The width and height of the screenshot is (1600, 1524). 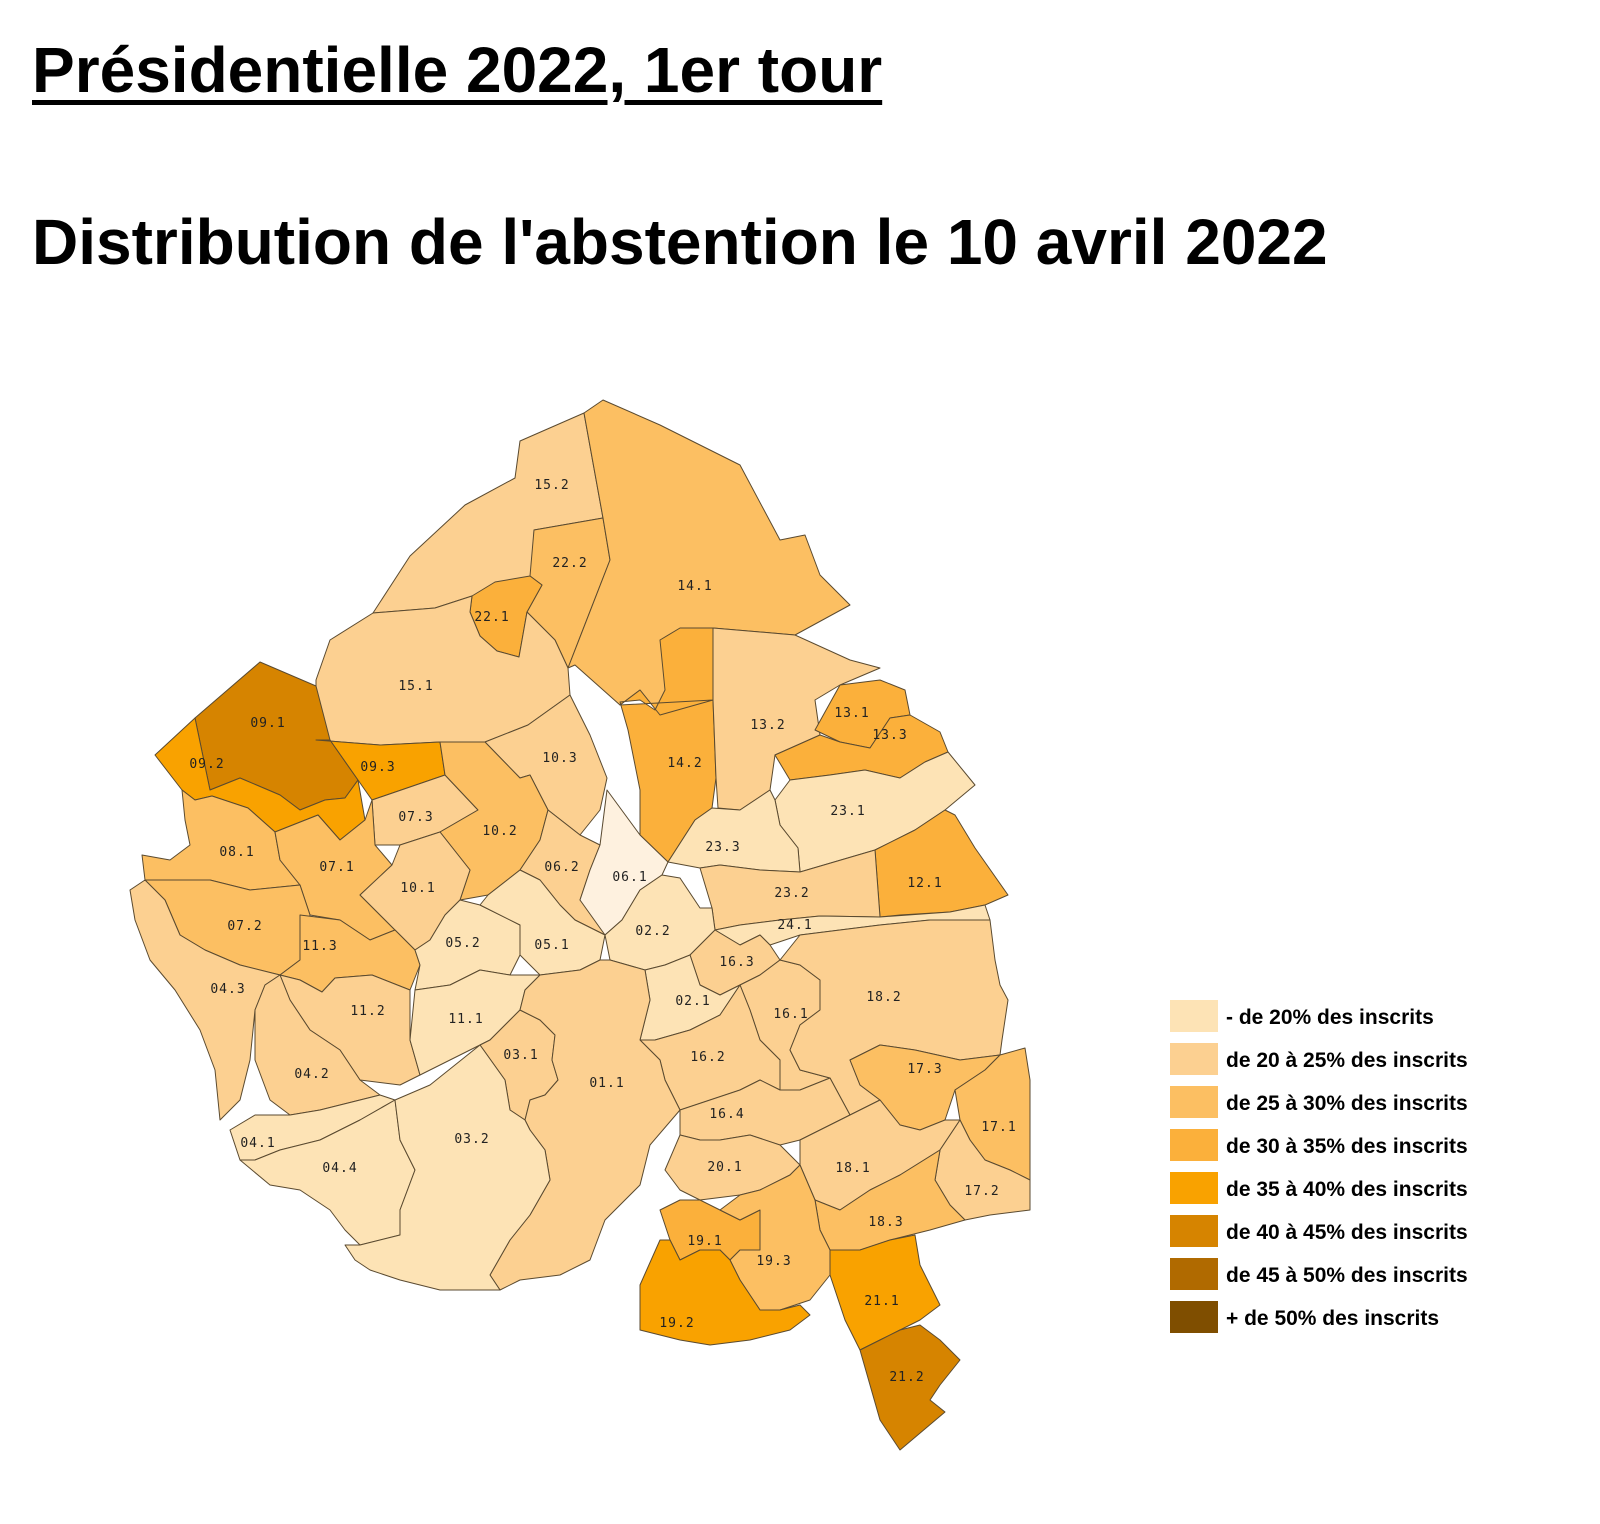 I want to click on district-label: 15.1, so click(x=415, y=686).